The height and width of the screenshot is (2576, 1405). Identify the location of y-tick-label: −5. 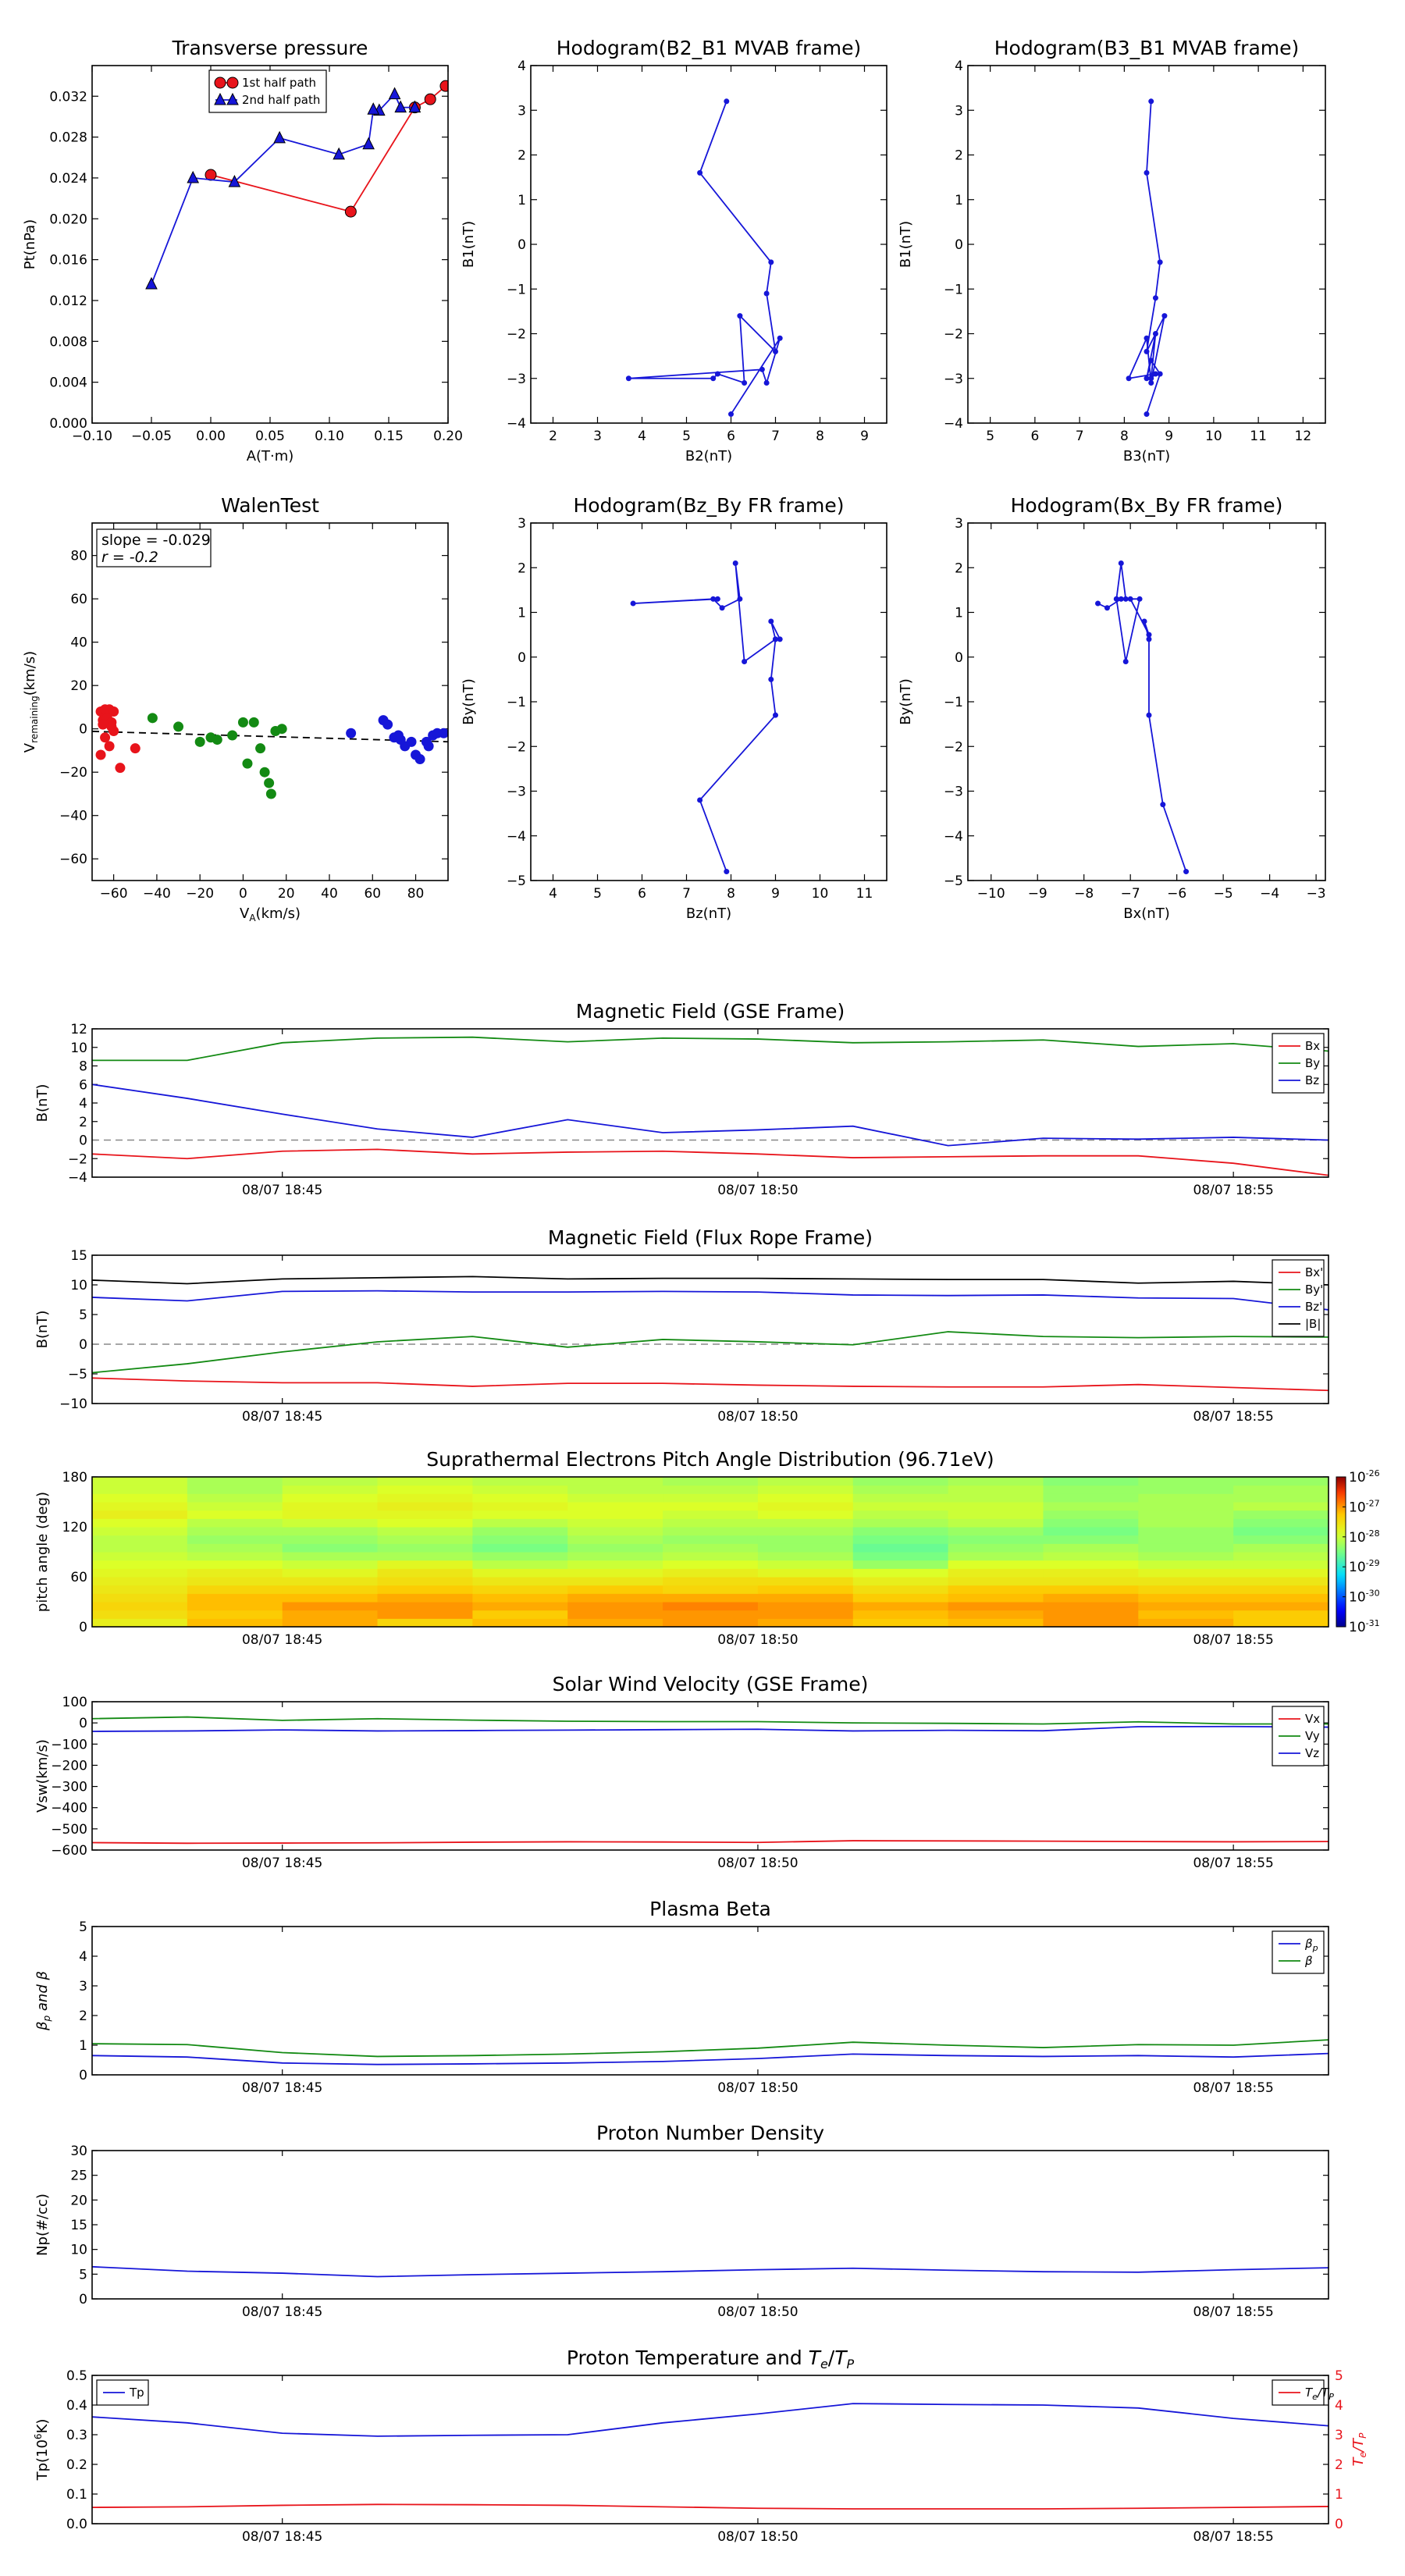
(77, 1374).